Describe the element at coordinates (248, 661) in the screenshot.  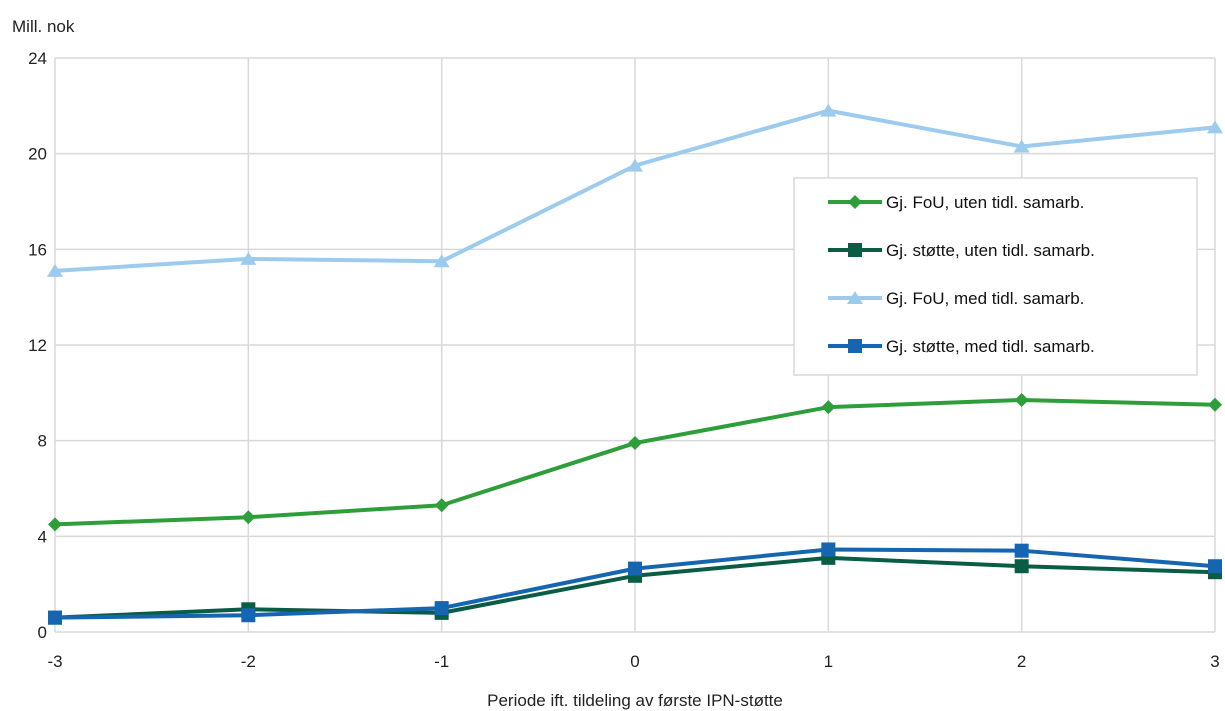
I see `x-tick-label: -2` at that location.